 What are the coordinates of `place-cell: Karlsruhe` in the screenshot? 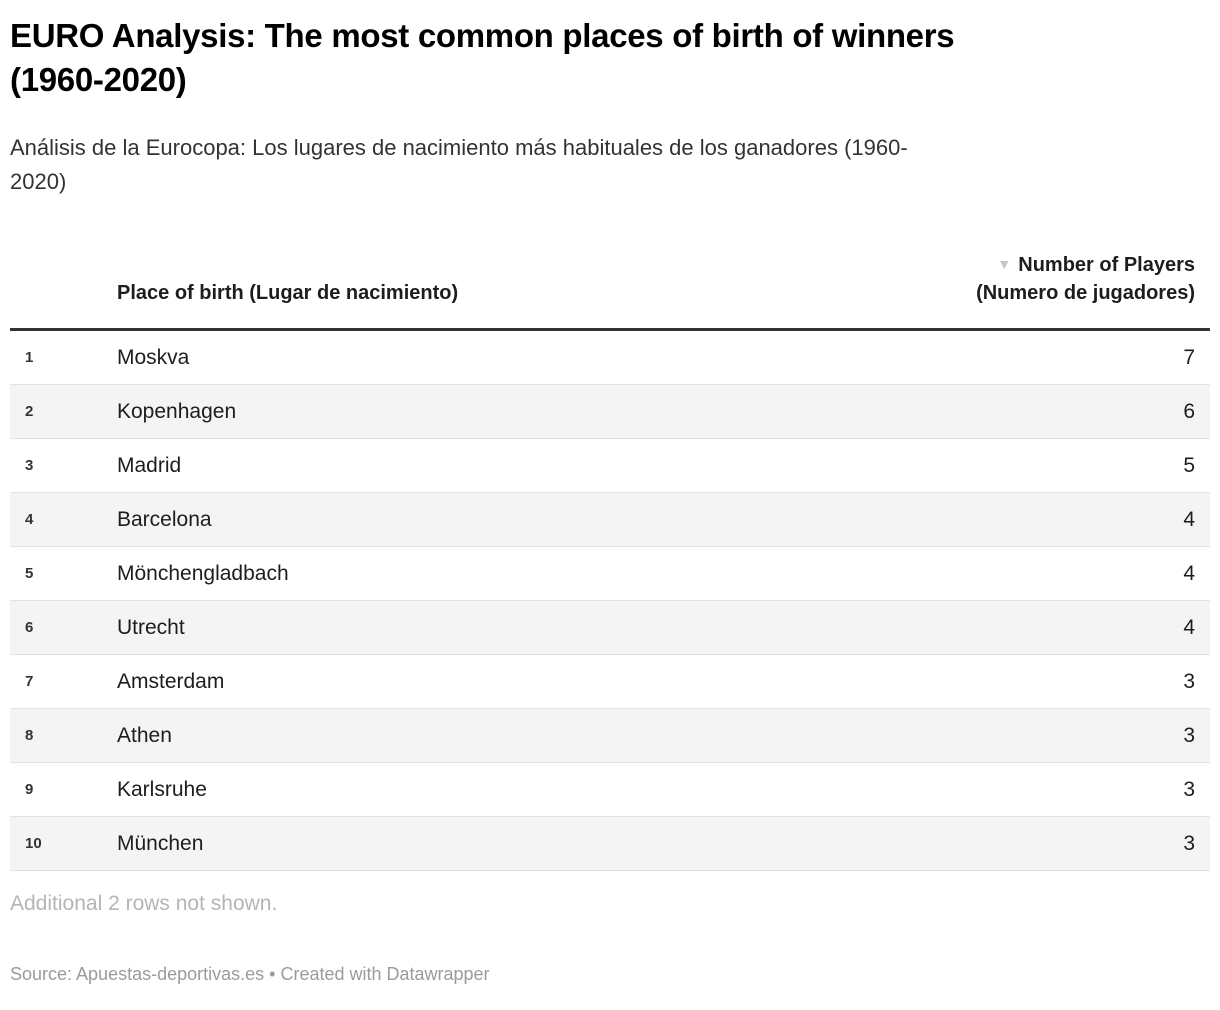 It's located at (498, 789).